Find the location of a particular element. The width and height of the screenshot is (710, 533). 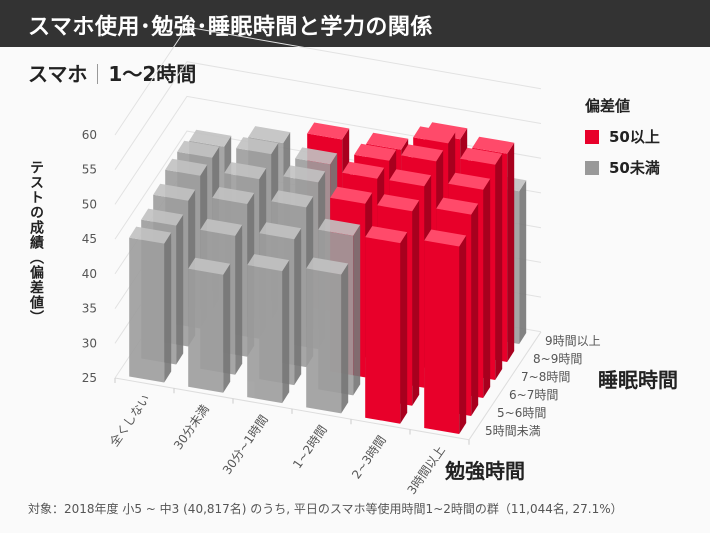

divider is located at coordinates (98, 74).